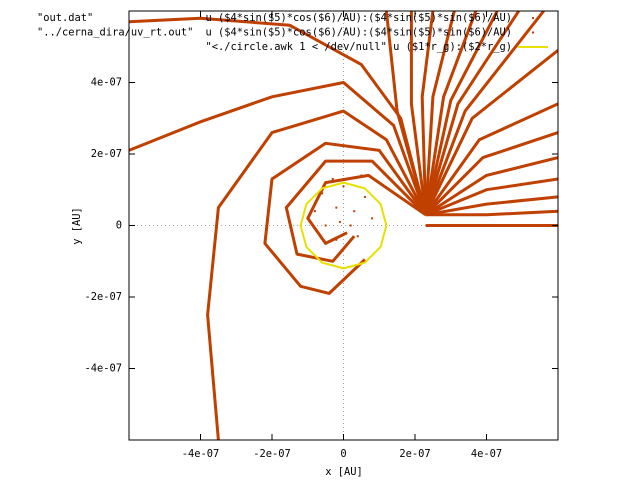 The image size is (640, 480). I want to click on y-tick-label: 4e-07, so click(106, 83).